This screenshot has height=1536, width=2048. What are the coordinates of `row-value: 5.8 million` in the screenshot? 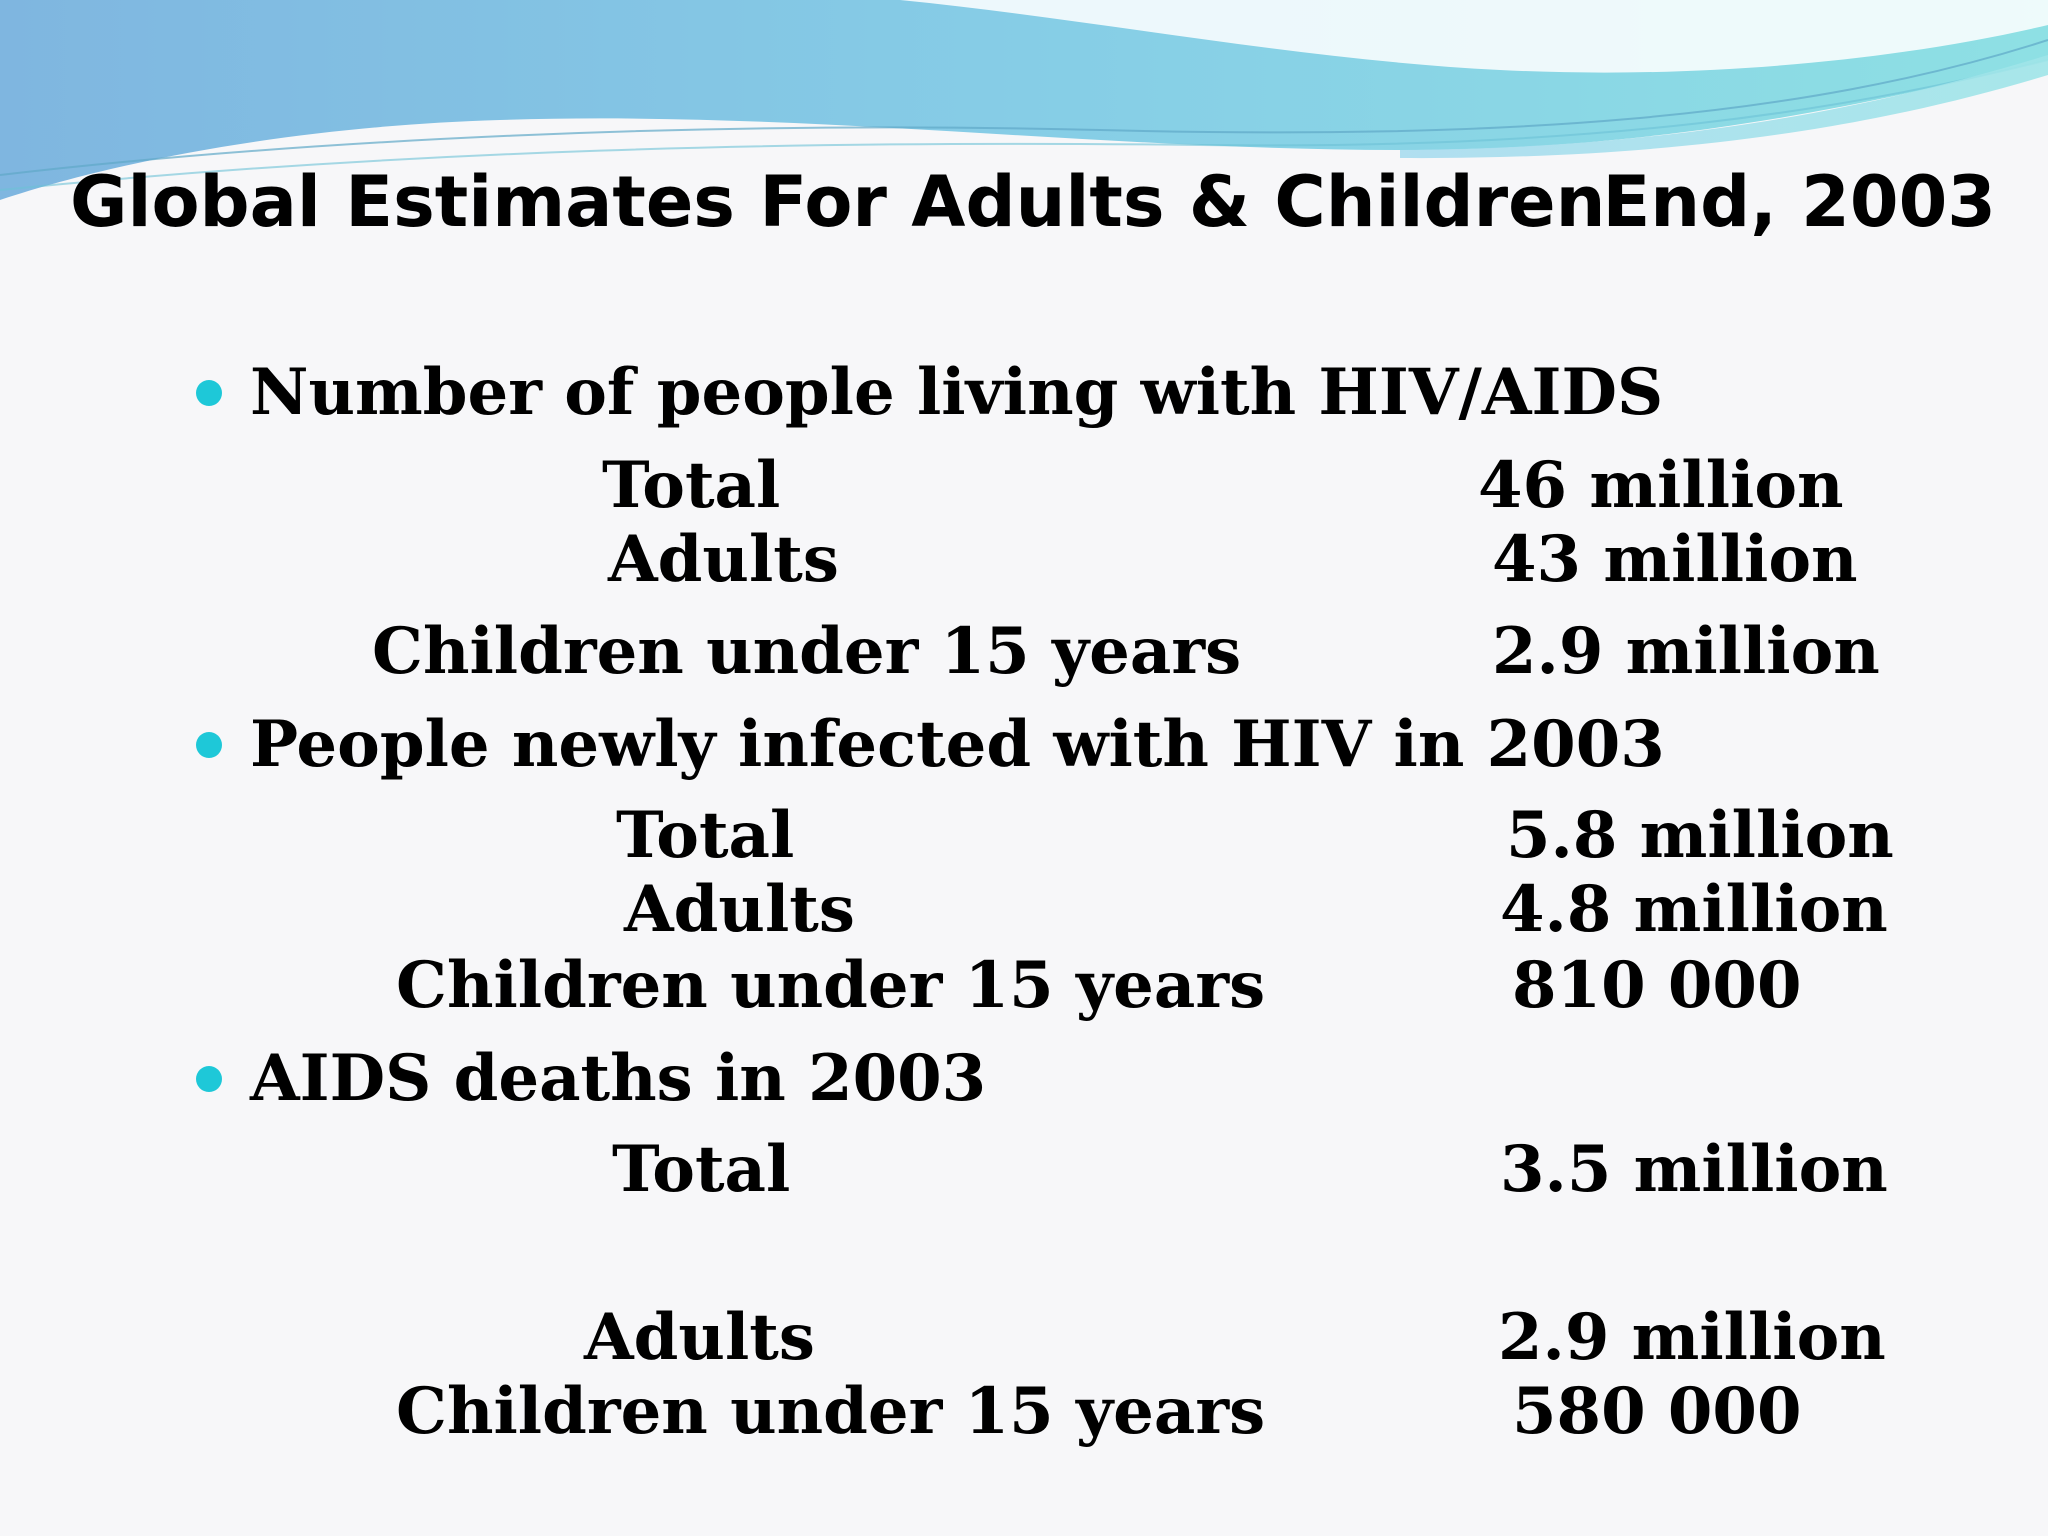 It's located at (1700, 835).